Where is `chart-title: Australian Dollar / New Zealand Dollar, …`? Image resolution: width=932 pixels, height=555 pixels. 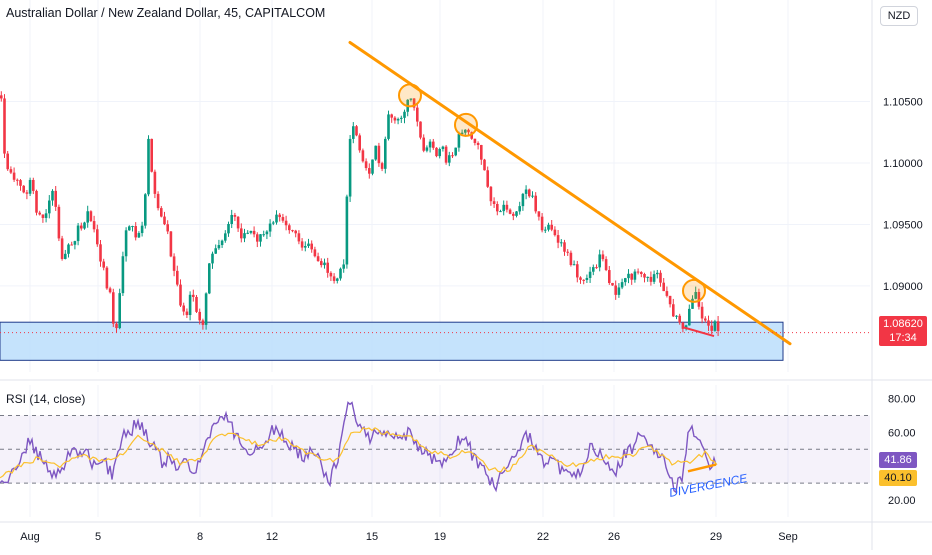
chart-title: Australian Dollar / New Zealand Dollar, … is located at coordinates (166, 13).